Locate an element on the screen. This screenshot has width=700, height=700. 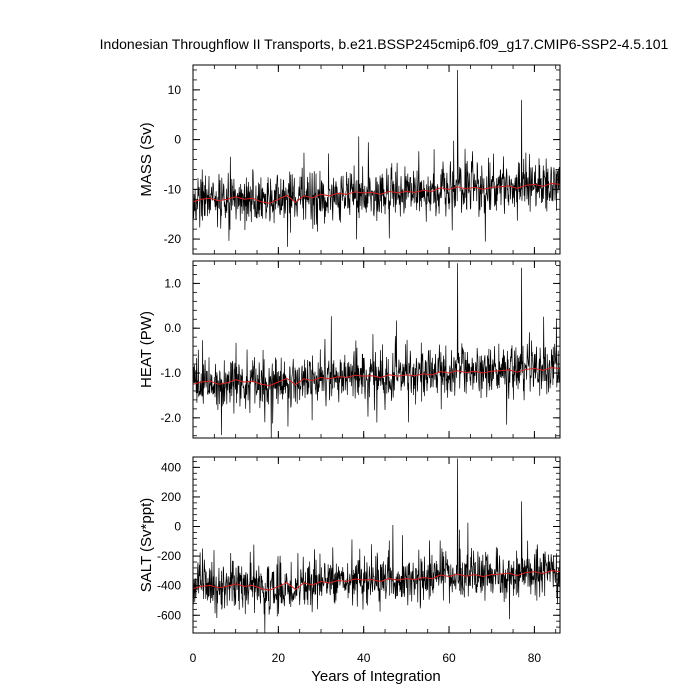
x-tick-label: 60 is located at coordinates (449, 658).